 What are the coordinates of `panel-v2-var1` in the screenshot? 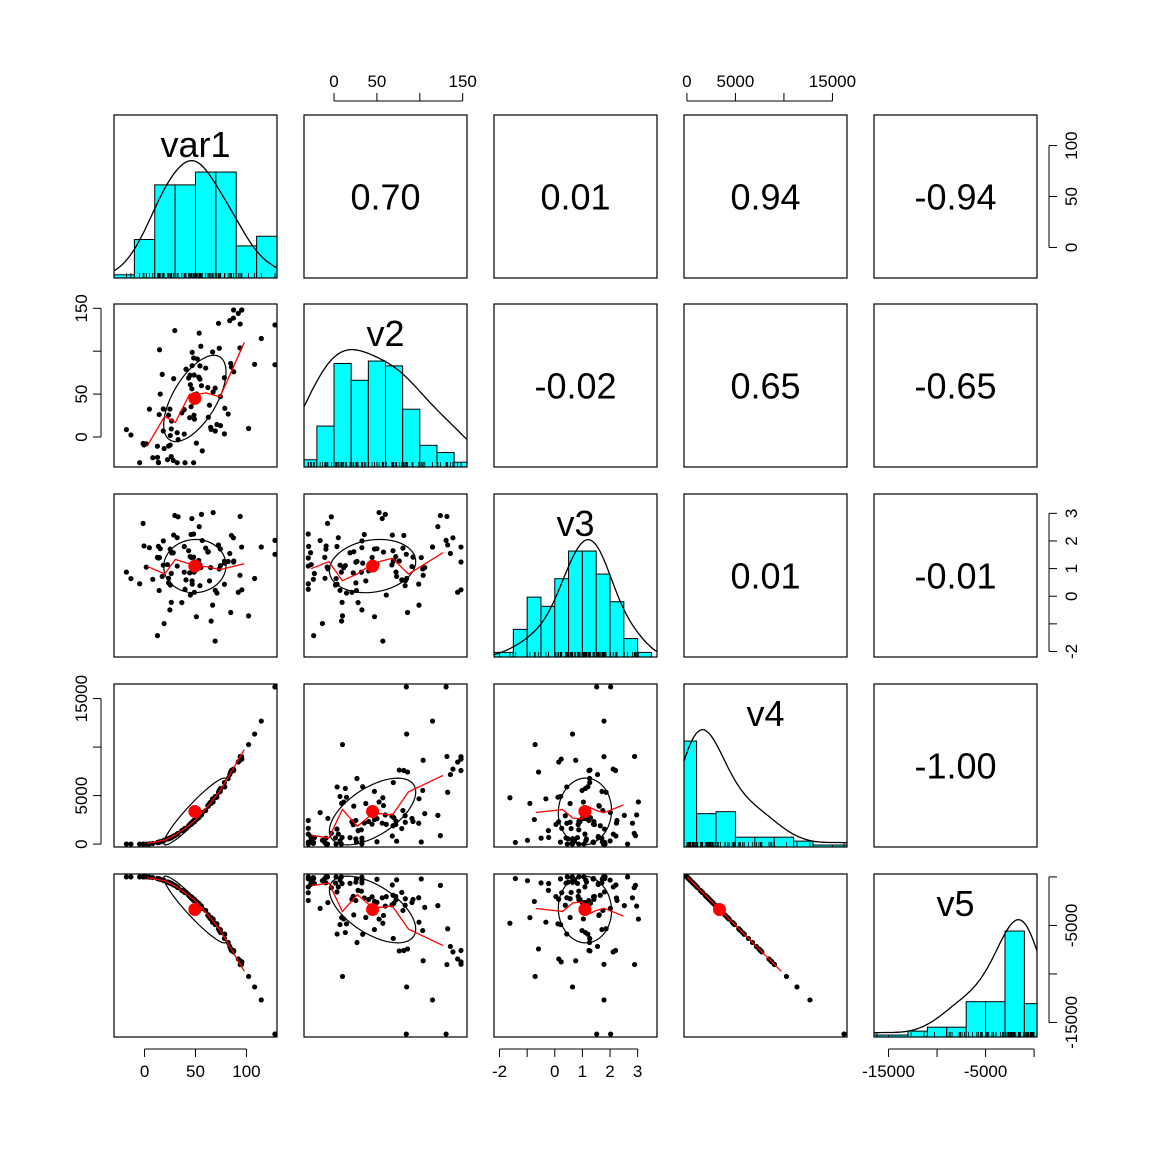 It's located at (195, 385).